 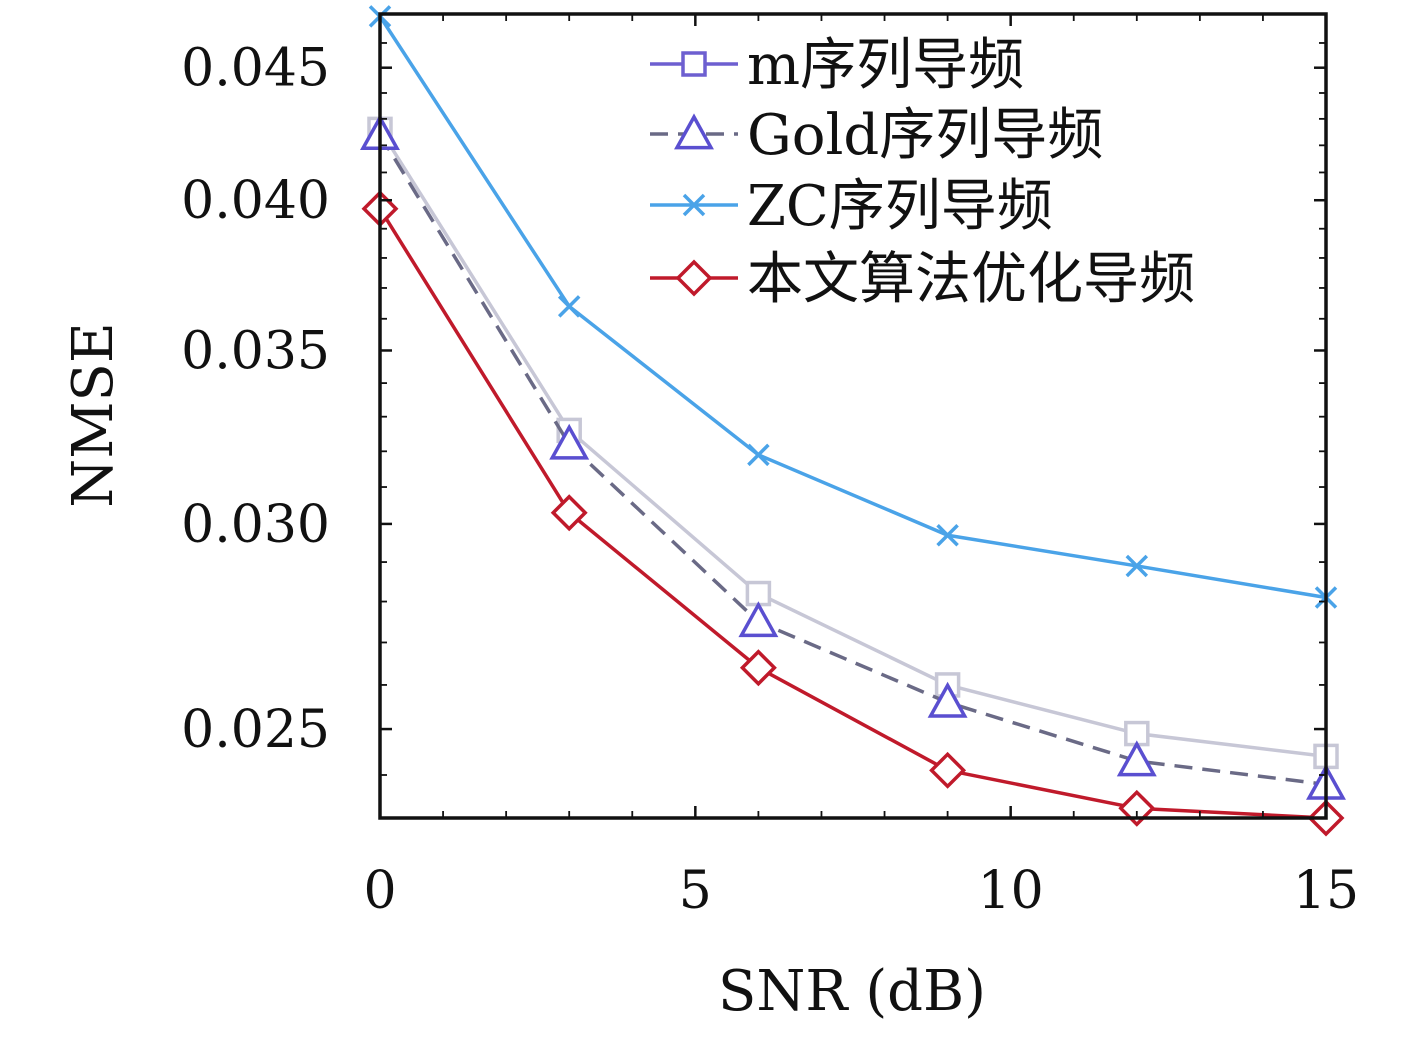 What do you see at coordinates (379, 891) in the screenshot?
I see `x-tick-label-1: 0` at bounding box center [379, 891].